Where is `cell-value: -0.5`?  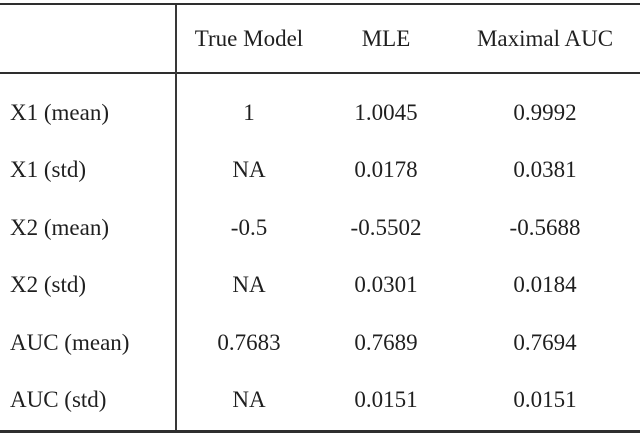 cell-value: -0.5 is located at coordinates (249, 227).